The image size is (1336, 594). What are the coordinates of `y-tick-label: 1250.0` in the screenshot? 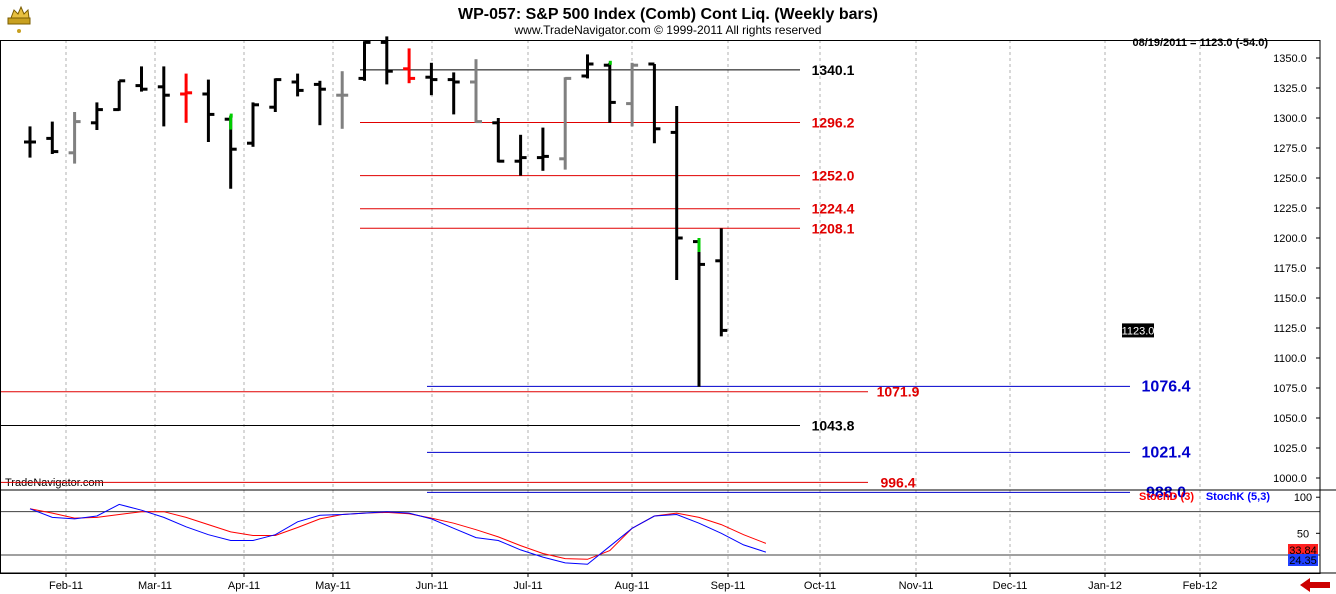 It's located at (1290, 179).